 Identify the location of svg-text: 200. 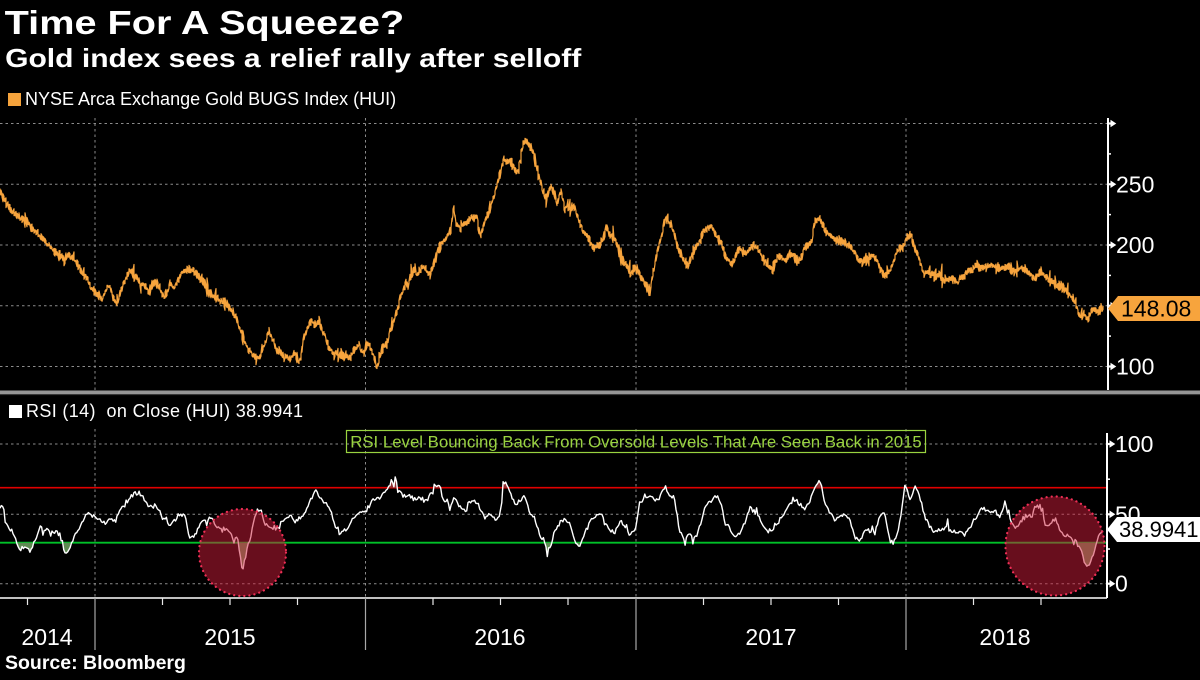
(1135, 245).